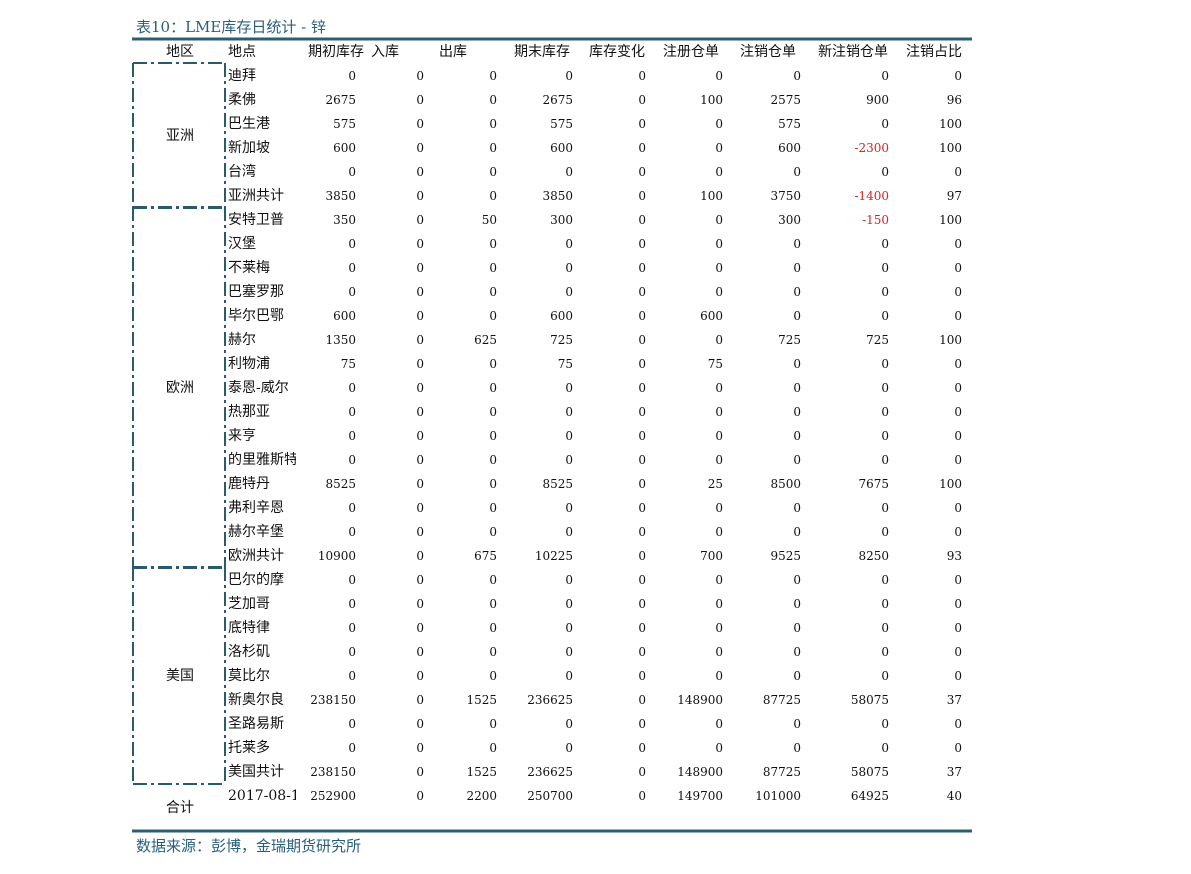 The width and height of the screenshot is (1191, 874). I want to click on value: 2675, so click(340, 100).